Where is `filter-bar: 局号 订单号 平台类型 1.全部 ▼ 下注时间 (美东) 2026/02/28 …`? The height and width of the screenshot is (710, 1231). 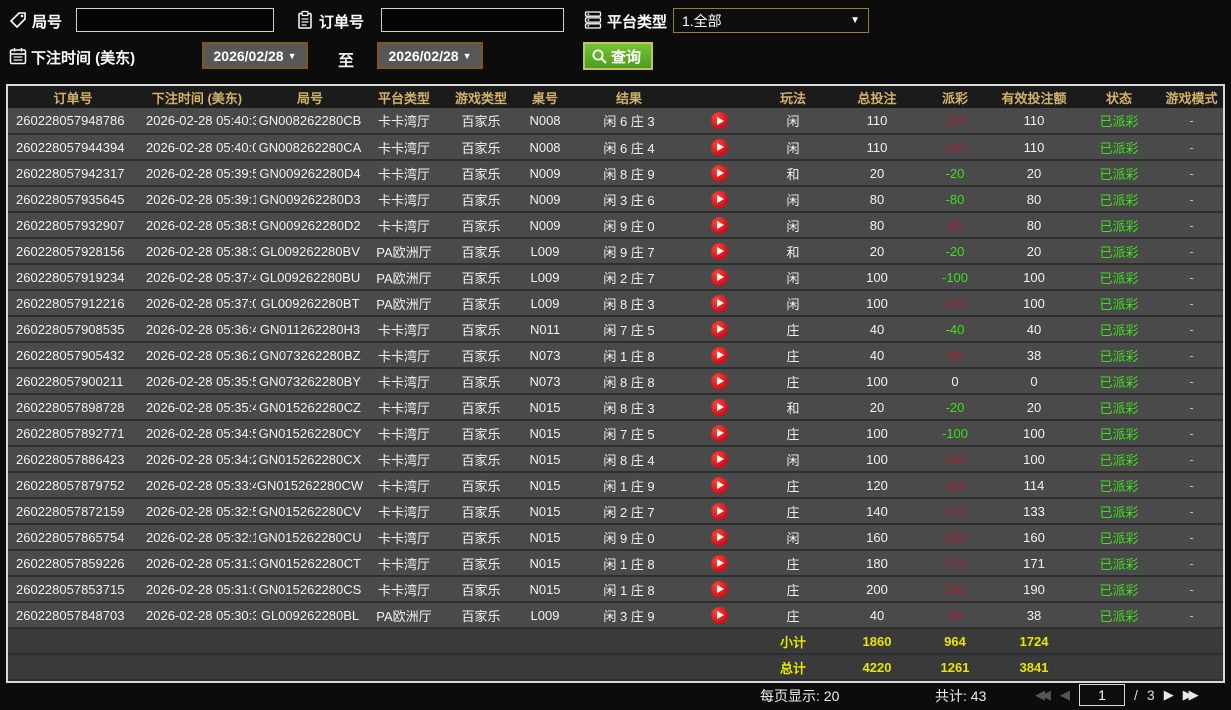 filter-bar: 局号 订单号 平台类型 1.全部 ▼ 下注时间 (美东) 2026/02/28 … is located at coordinates (615, 41).